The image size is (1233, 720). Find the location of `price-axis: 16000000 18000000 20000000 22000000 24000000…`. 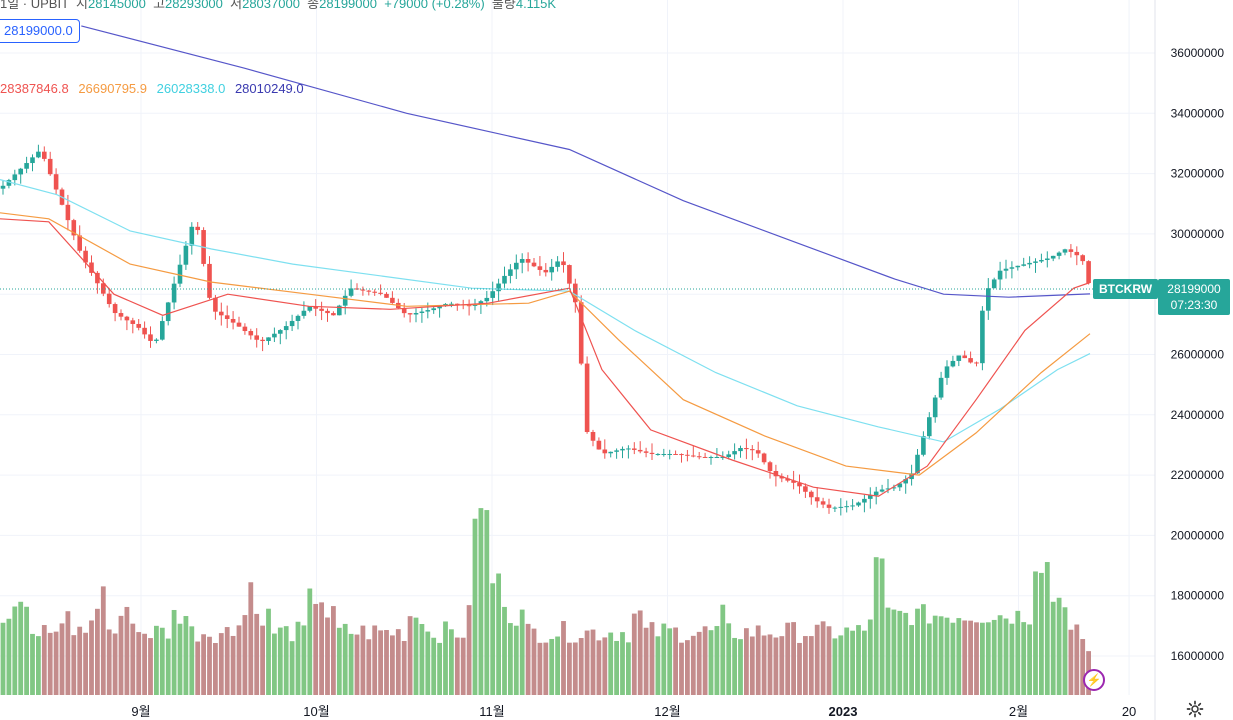

price-axis: 16000000 18000000 20000000 22000000 24000000… is located at coordinates (1198, 354).